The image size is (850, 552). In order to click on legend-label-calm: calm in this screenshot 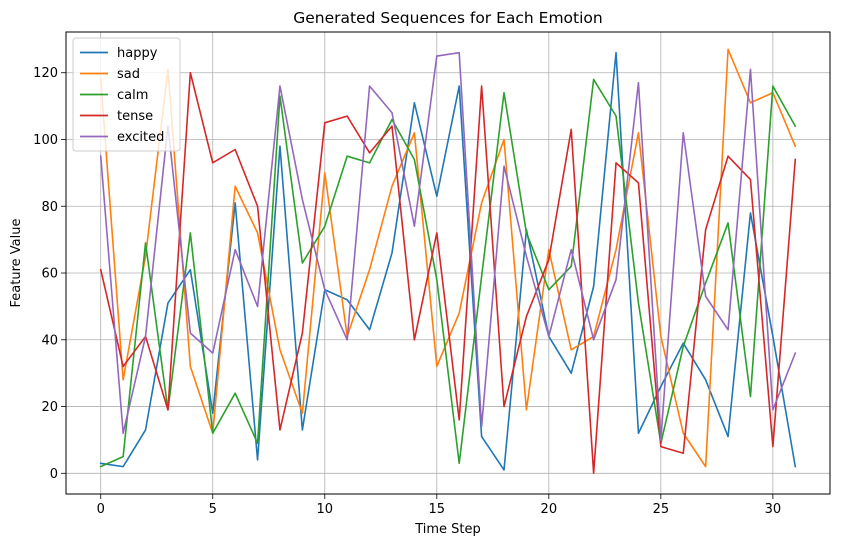, I will do `click(132, 95)`.